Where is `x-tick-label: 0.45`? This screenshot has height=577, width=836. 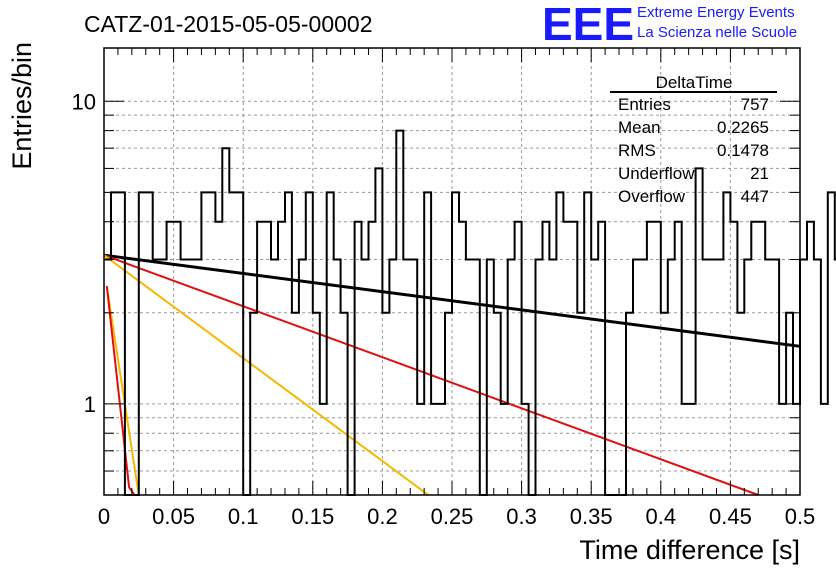
x-tick-label: 0.45 is located at coordinates (730, 516).